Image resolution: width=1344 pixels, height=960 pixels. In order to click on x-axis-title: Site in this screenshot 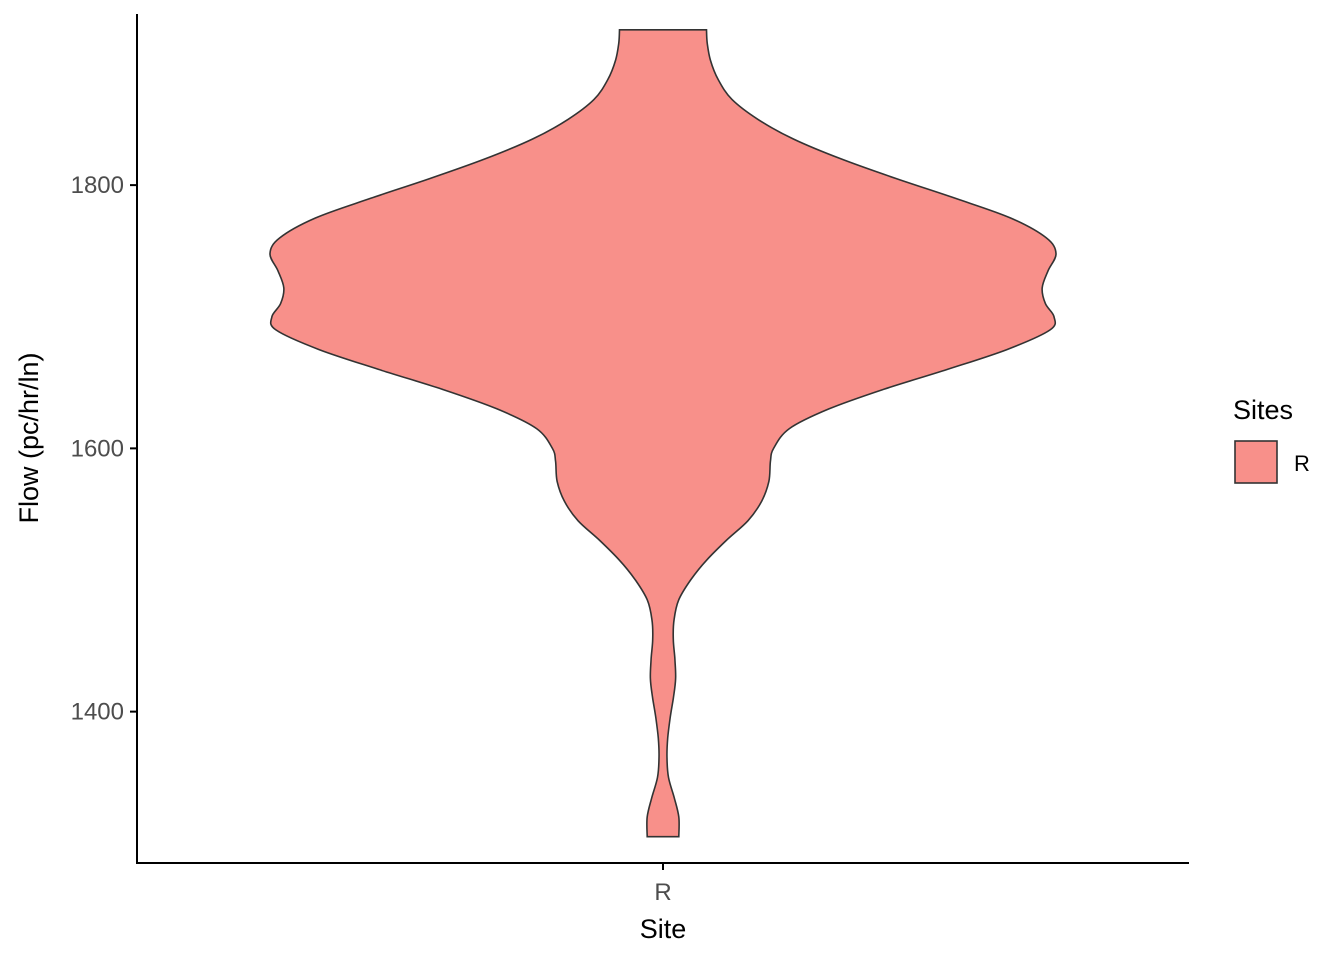, I will do `click(663, 929)`.